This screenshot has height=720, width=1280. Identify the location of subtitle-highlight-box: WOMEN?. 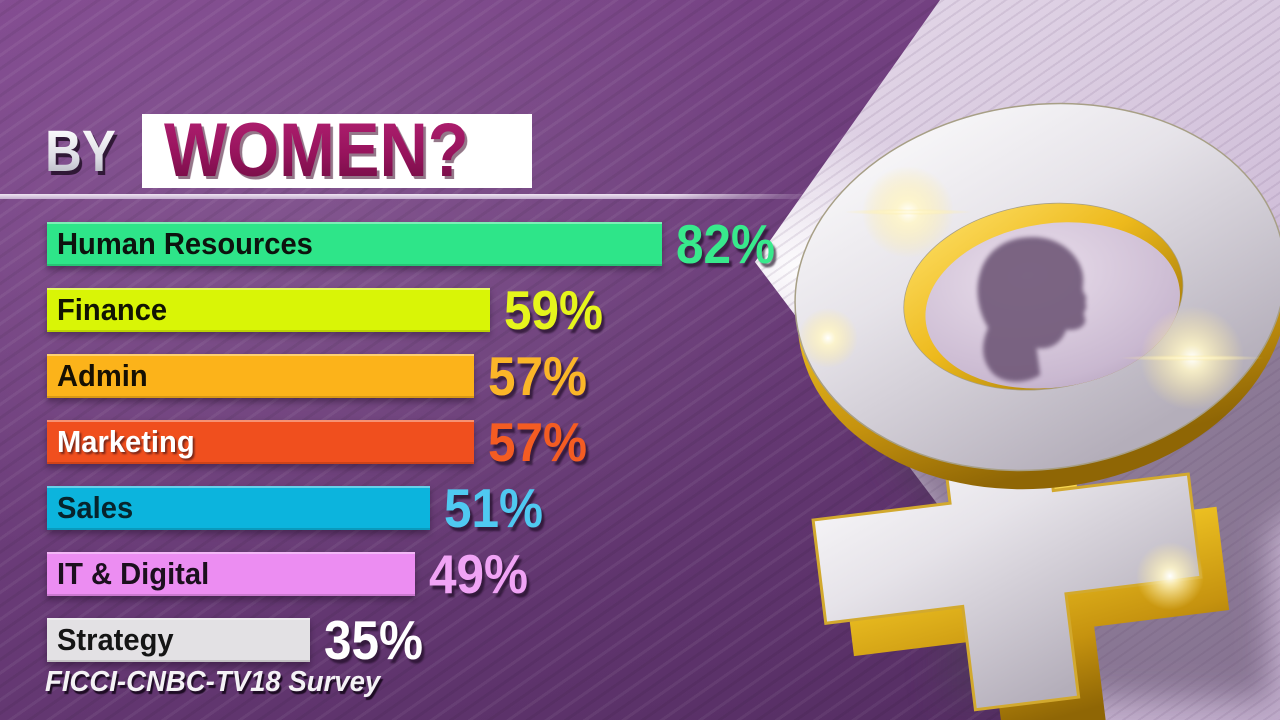
(336, 150).